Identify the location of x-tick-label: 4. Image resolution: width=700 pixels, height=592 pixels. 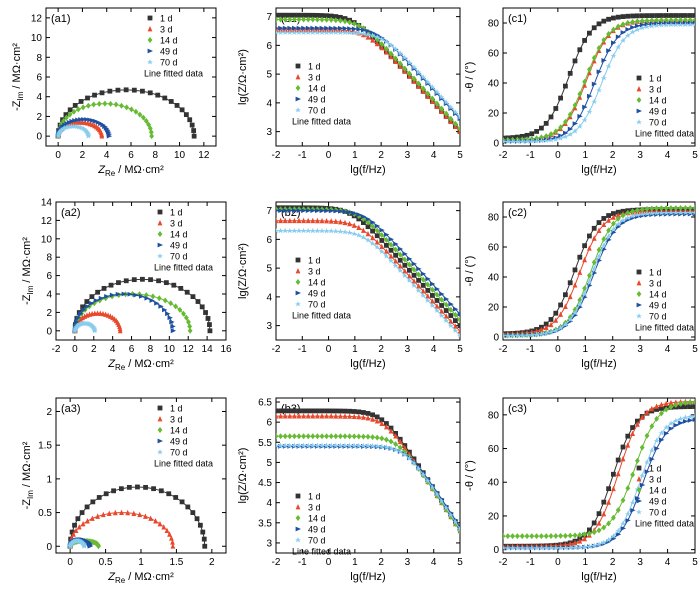
(434, 562).